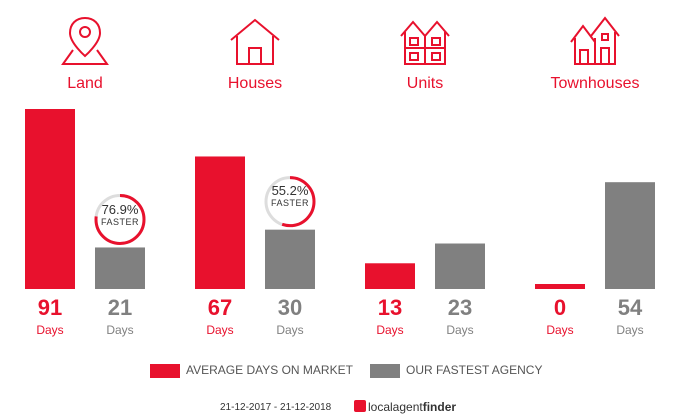 The height and width of the screenshot is (420, 700). Describe the element at coordinates (425, 83) in the screenshot. I see `category-label-units: Units` at that location.